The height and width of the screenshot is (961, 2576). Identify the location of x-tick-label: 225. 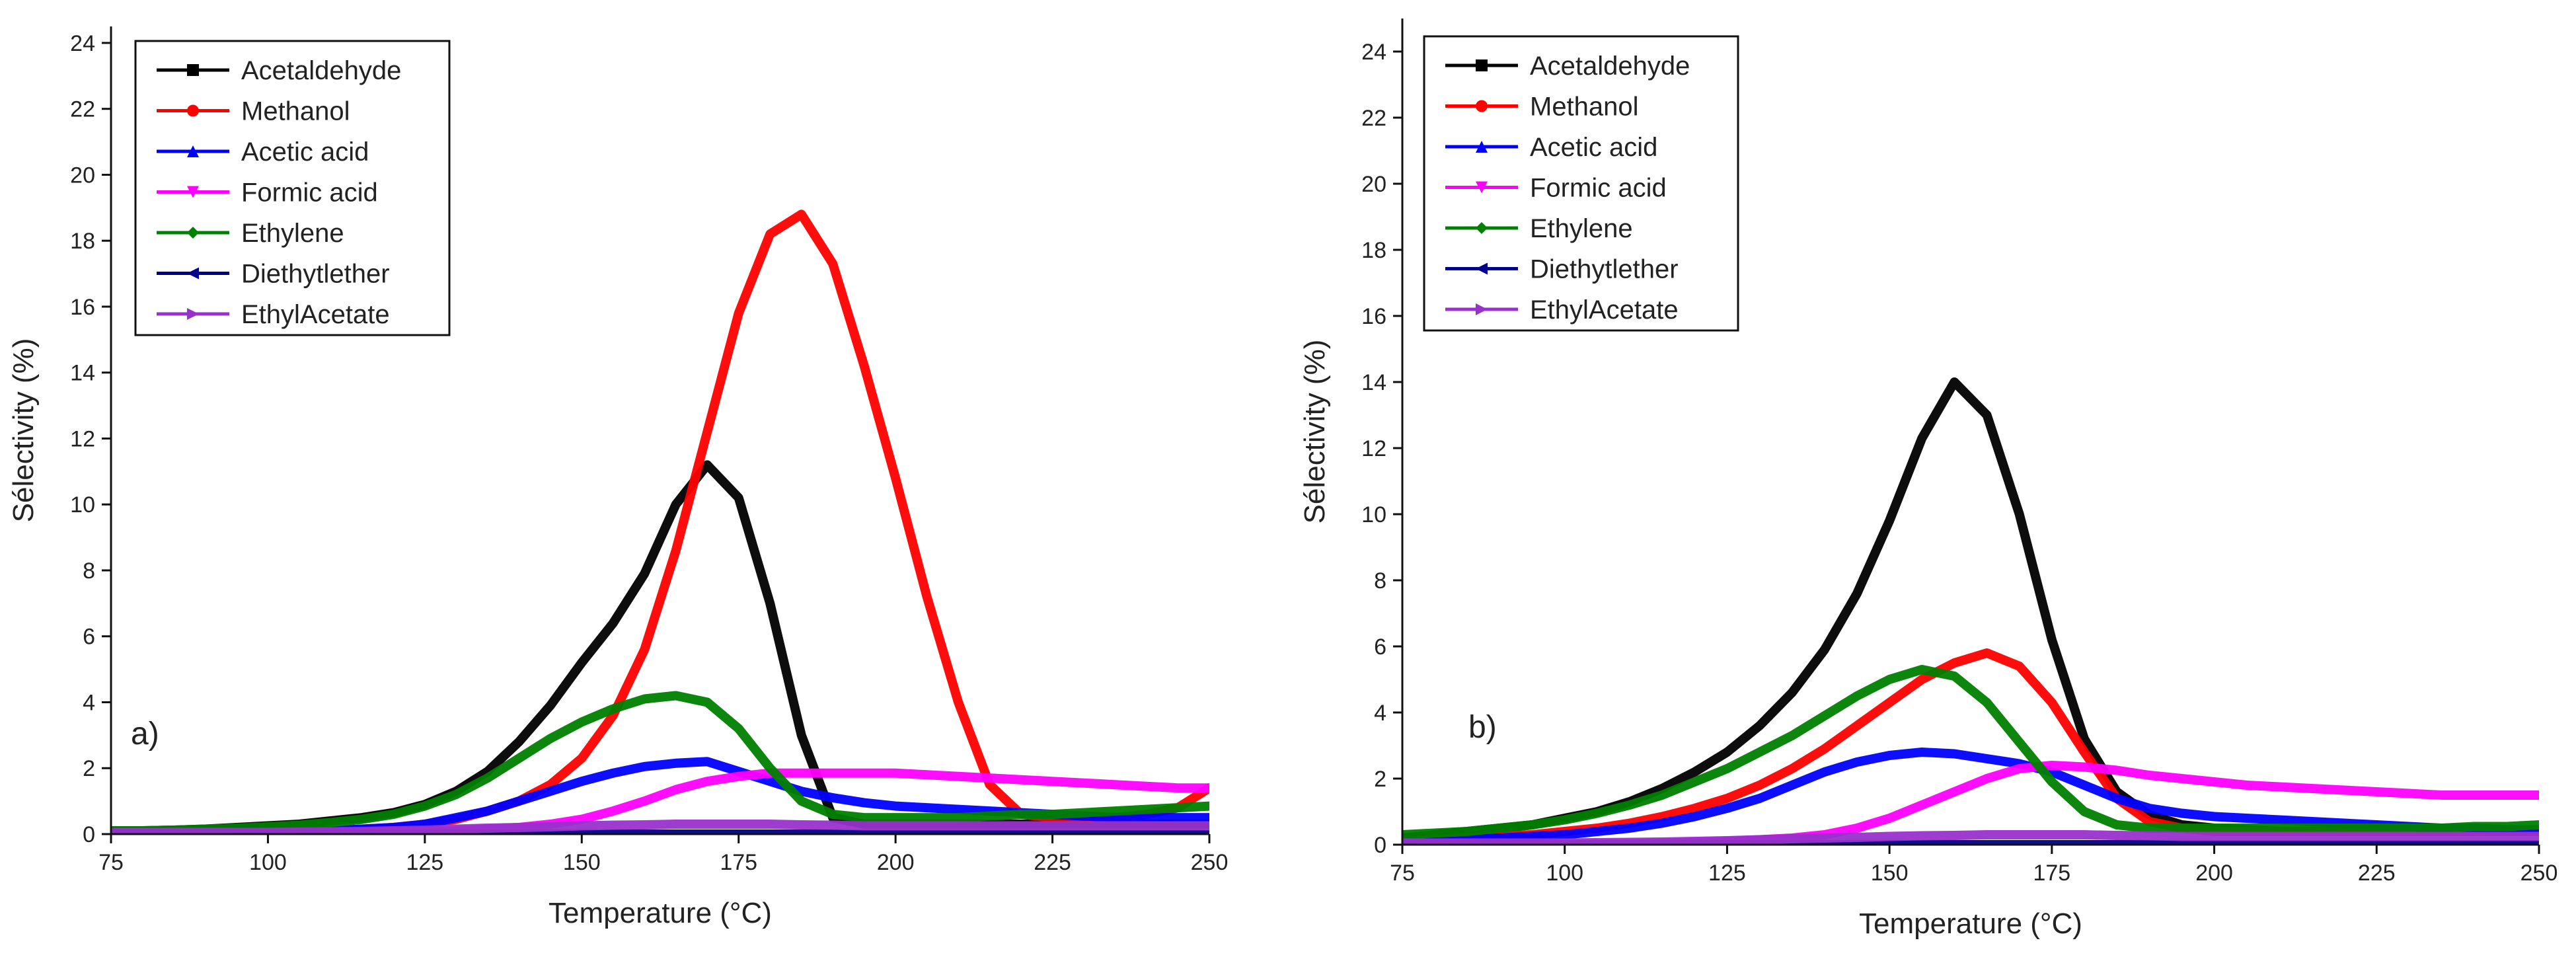
(2377, 873).